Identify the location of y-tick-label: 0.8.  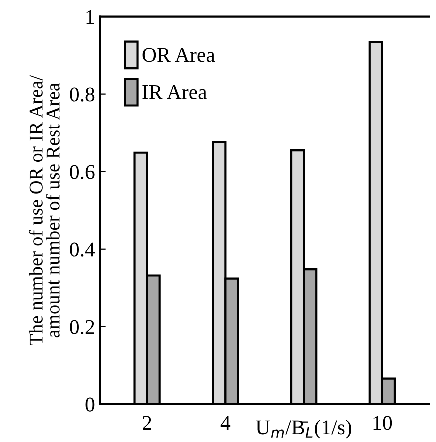
(82, 95).